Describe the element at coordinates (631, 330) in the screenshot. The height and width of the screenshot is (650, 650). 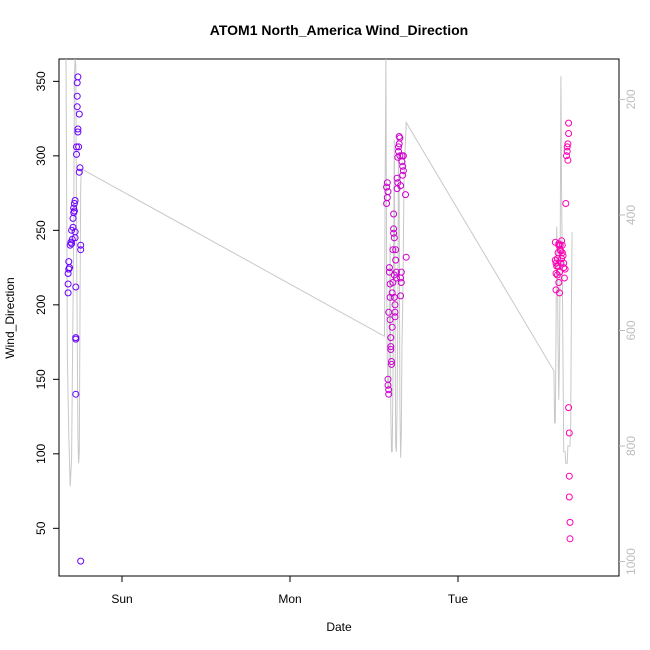
I see `y2-tick-label: 600` at that location.